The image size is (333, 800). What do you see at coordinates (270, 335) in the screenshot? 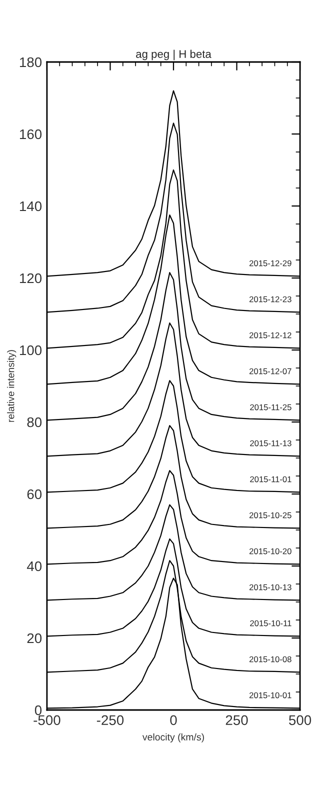
I see `legend-label: 2015-12-12` at bounding box center [270, 335].